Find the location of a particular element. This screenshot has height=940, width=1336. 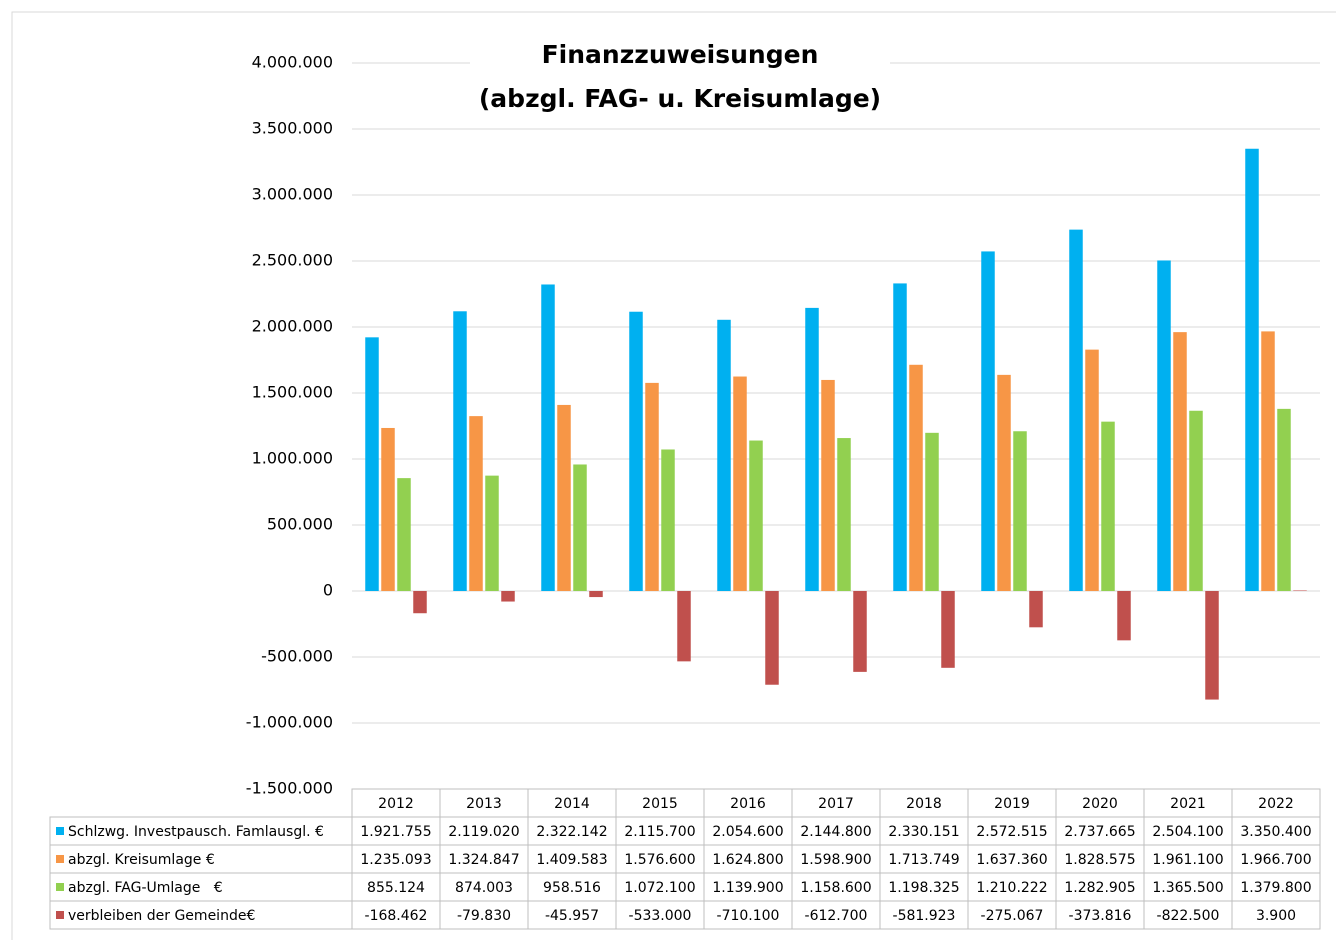

value-label: -168.462 is located at coordinates (396, 916).